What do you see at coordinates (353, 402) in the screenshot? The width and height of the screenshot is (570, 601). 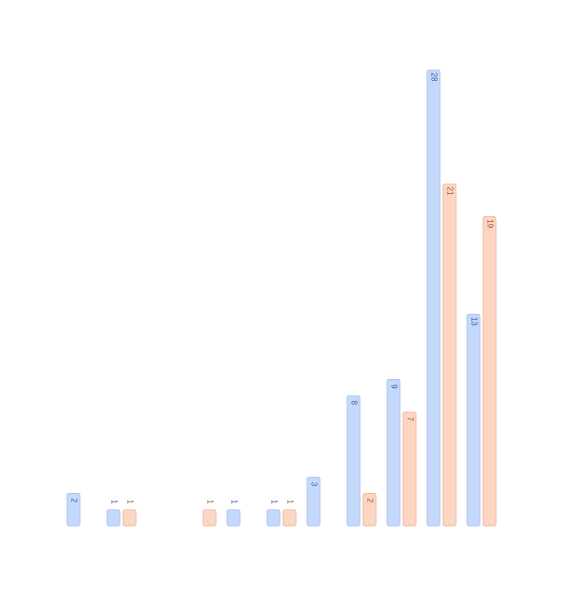 I see `data-label: 8` at bounding box center [353, 402].